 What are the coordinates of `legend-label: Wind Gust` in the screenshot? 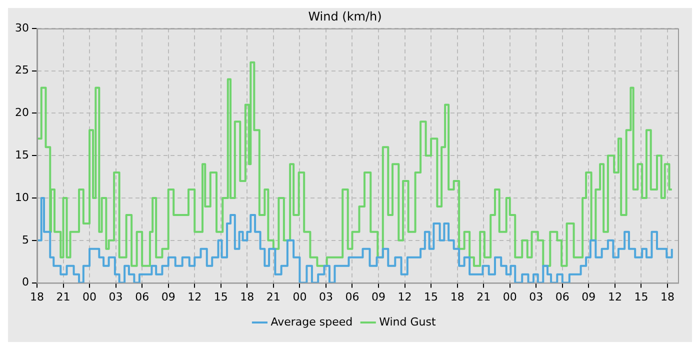 It's located at (407, 321).